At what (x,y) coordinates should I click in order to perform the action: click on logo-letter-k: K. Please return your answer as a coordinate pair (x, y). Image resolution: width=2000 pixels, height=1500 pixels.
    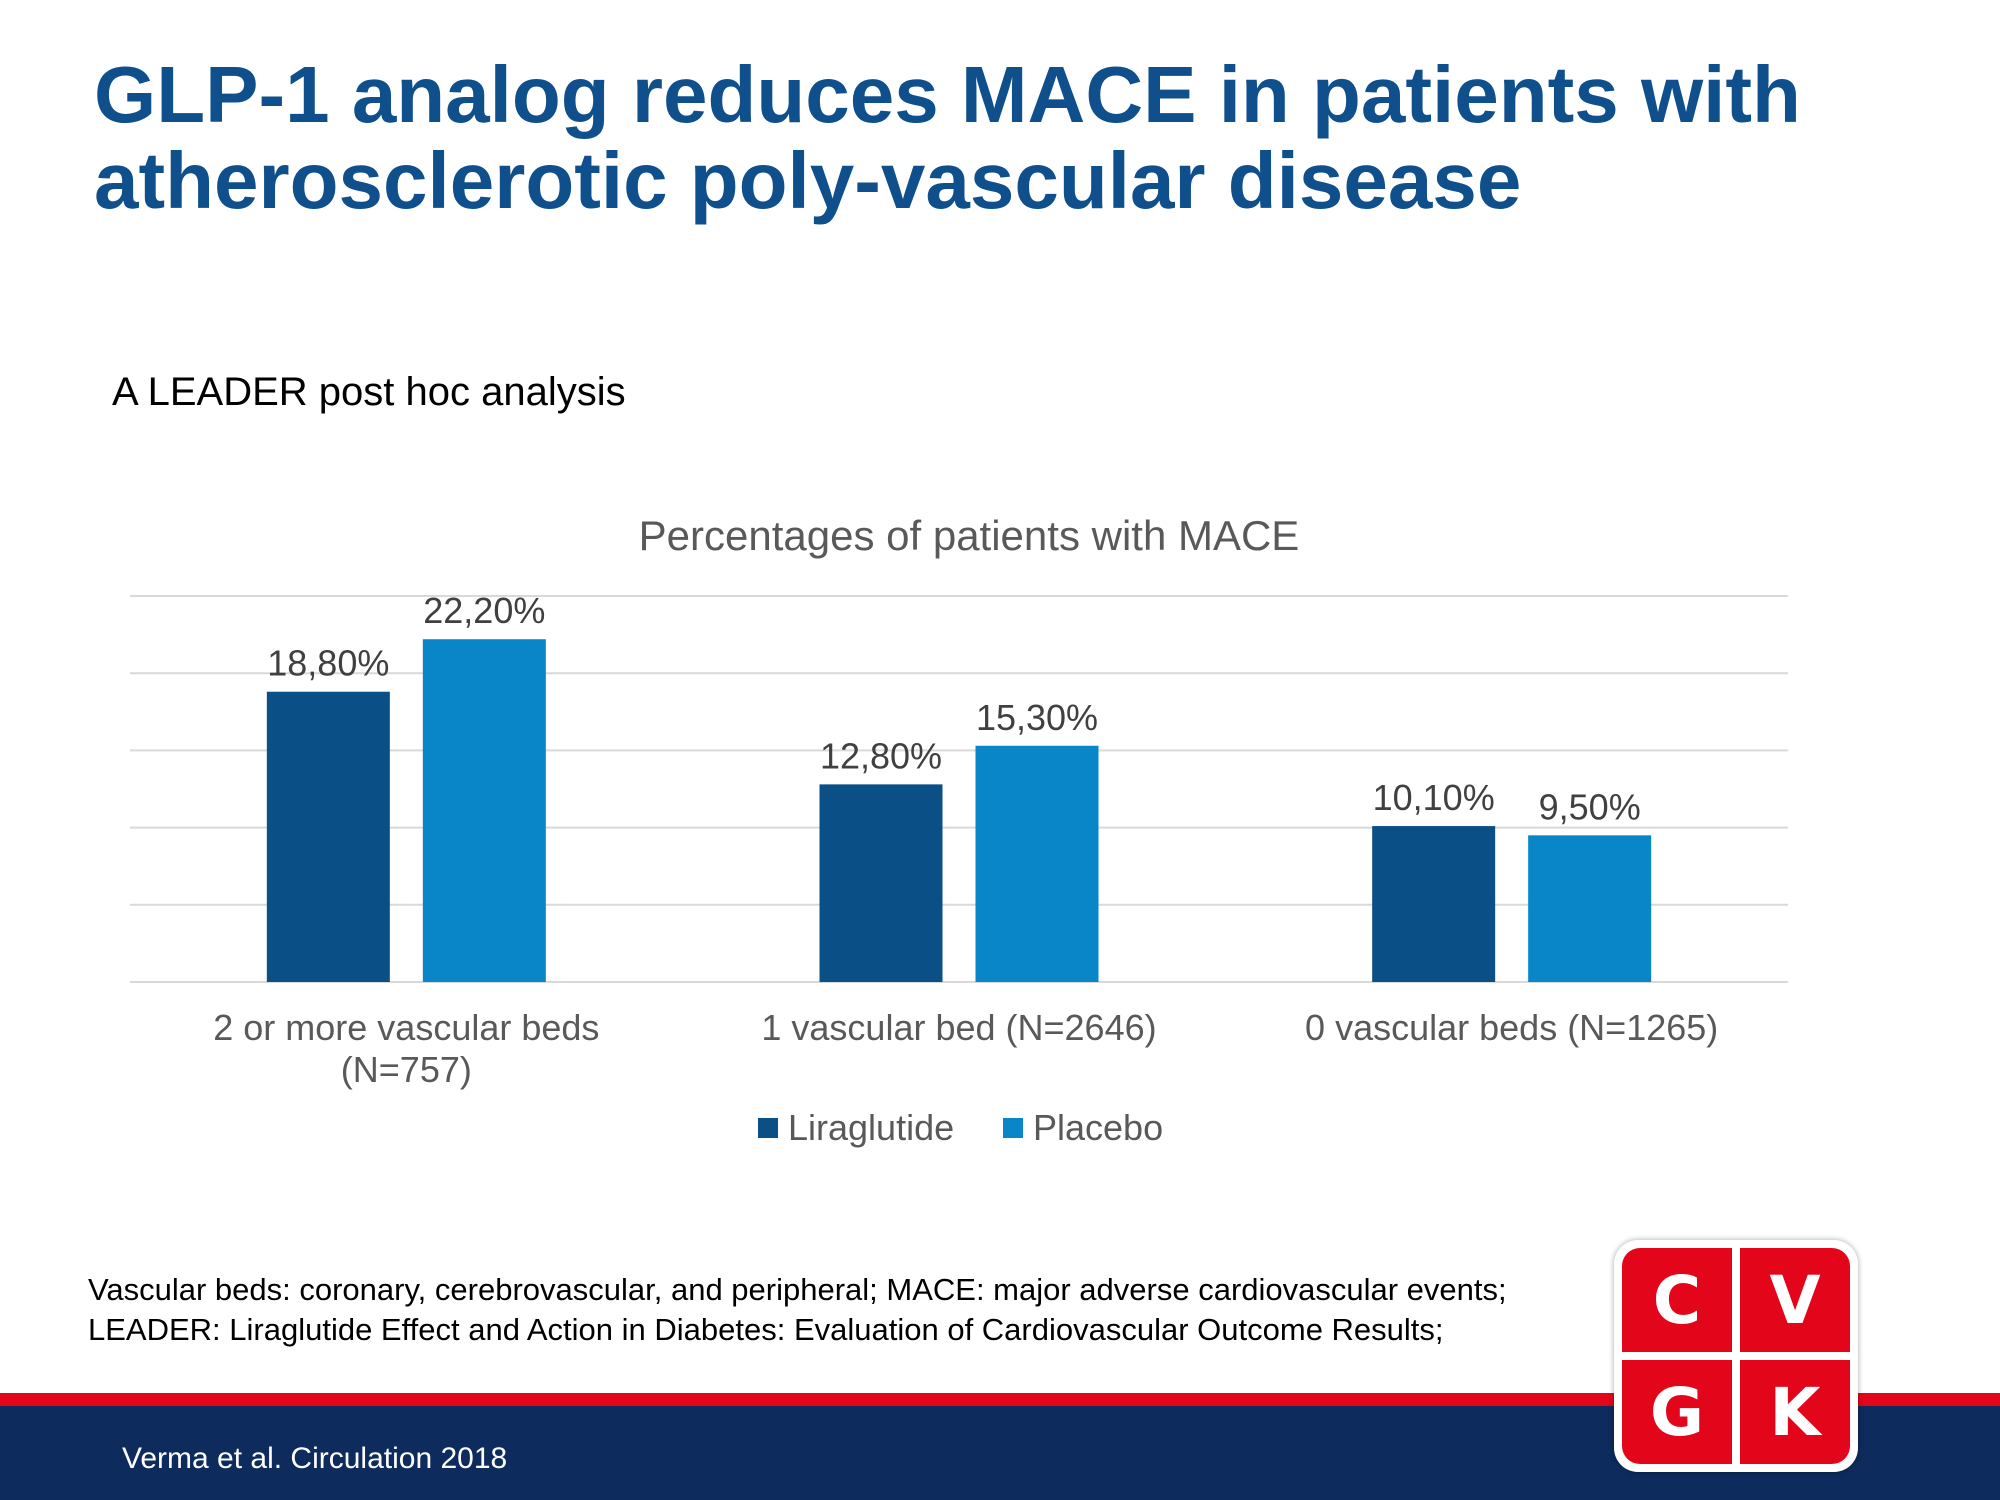
    Looking at the image, I should click on (1795, 1412).